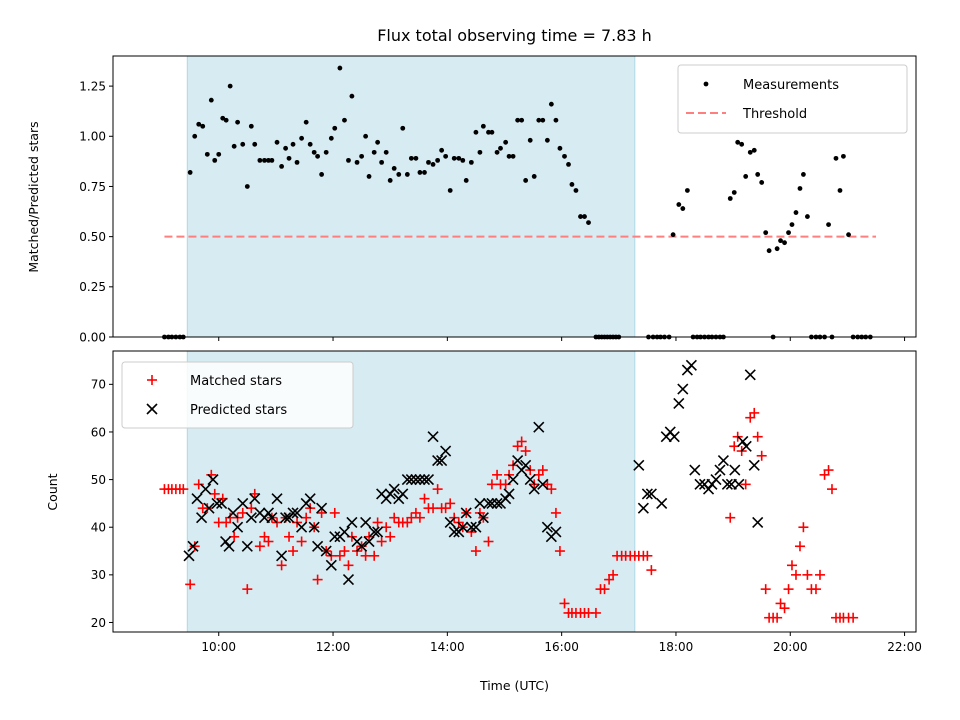 The image size is (960, 720). Describe the element at coordinates (904, 647) in the screenshot. I see `x-tick-label: 22:00` at that location.